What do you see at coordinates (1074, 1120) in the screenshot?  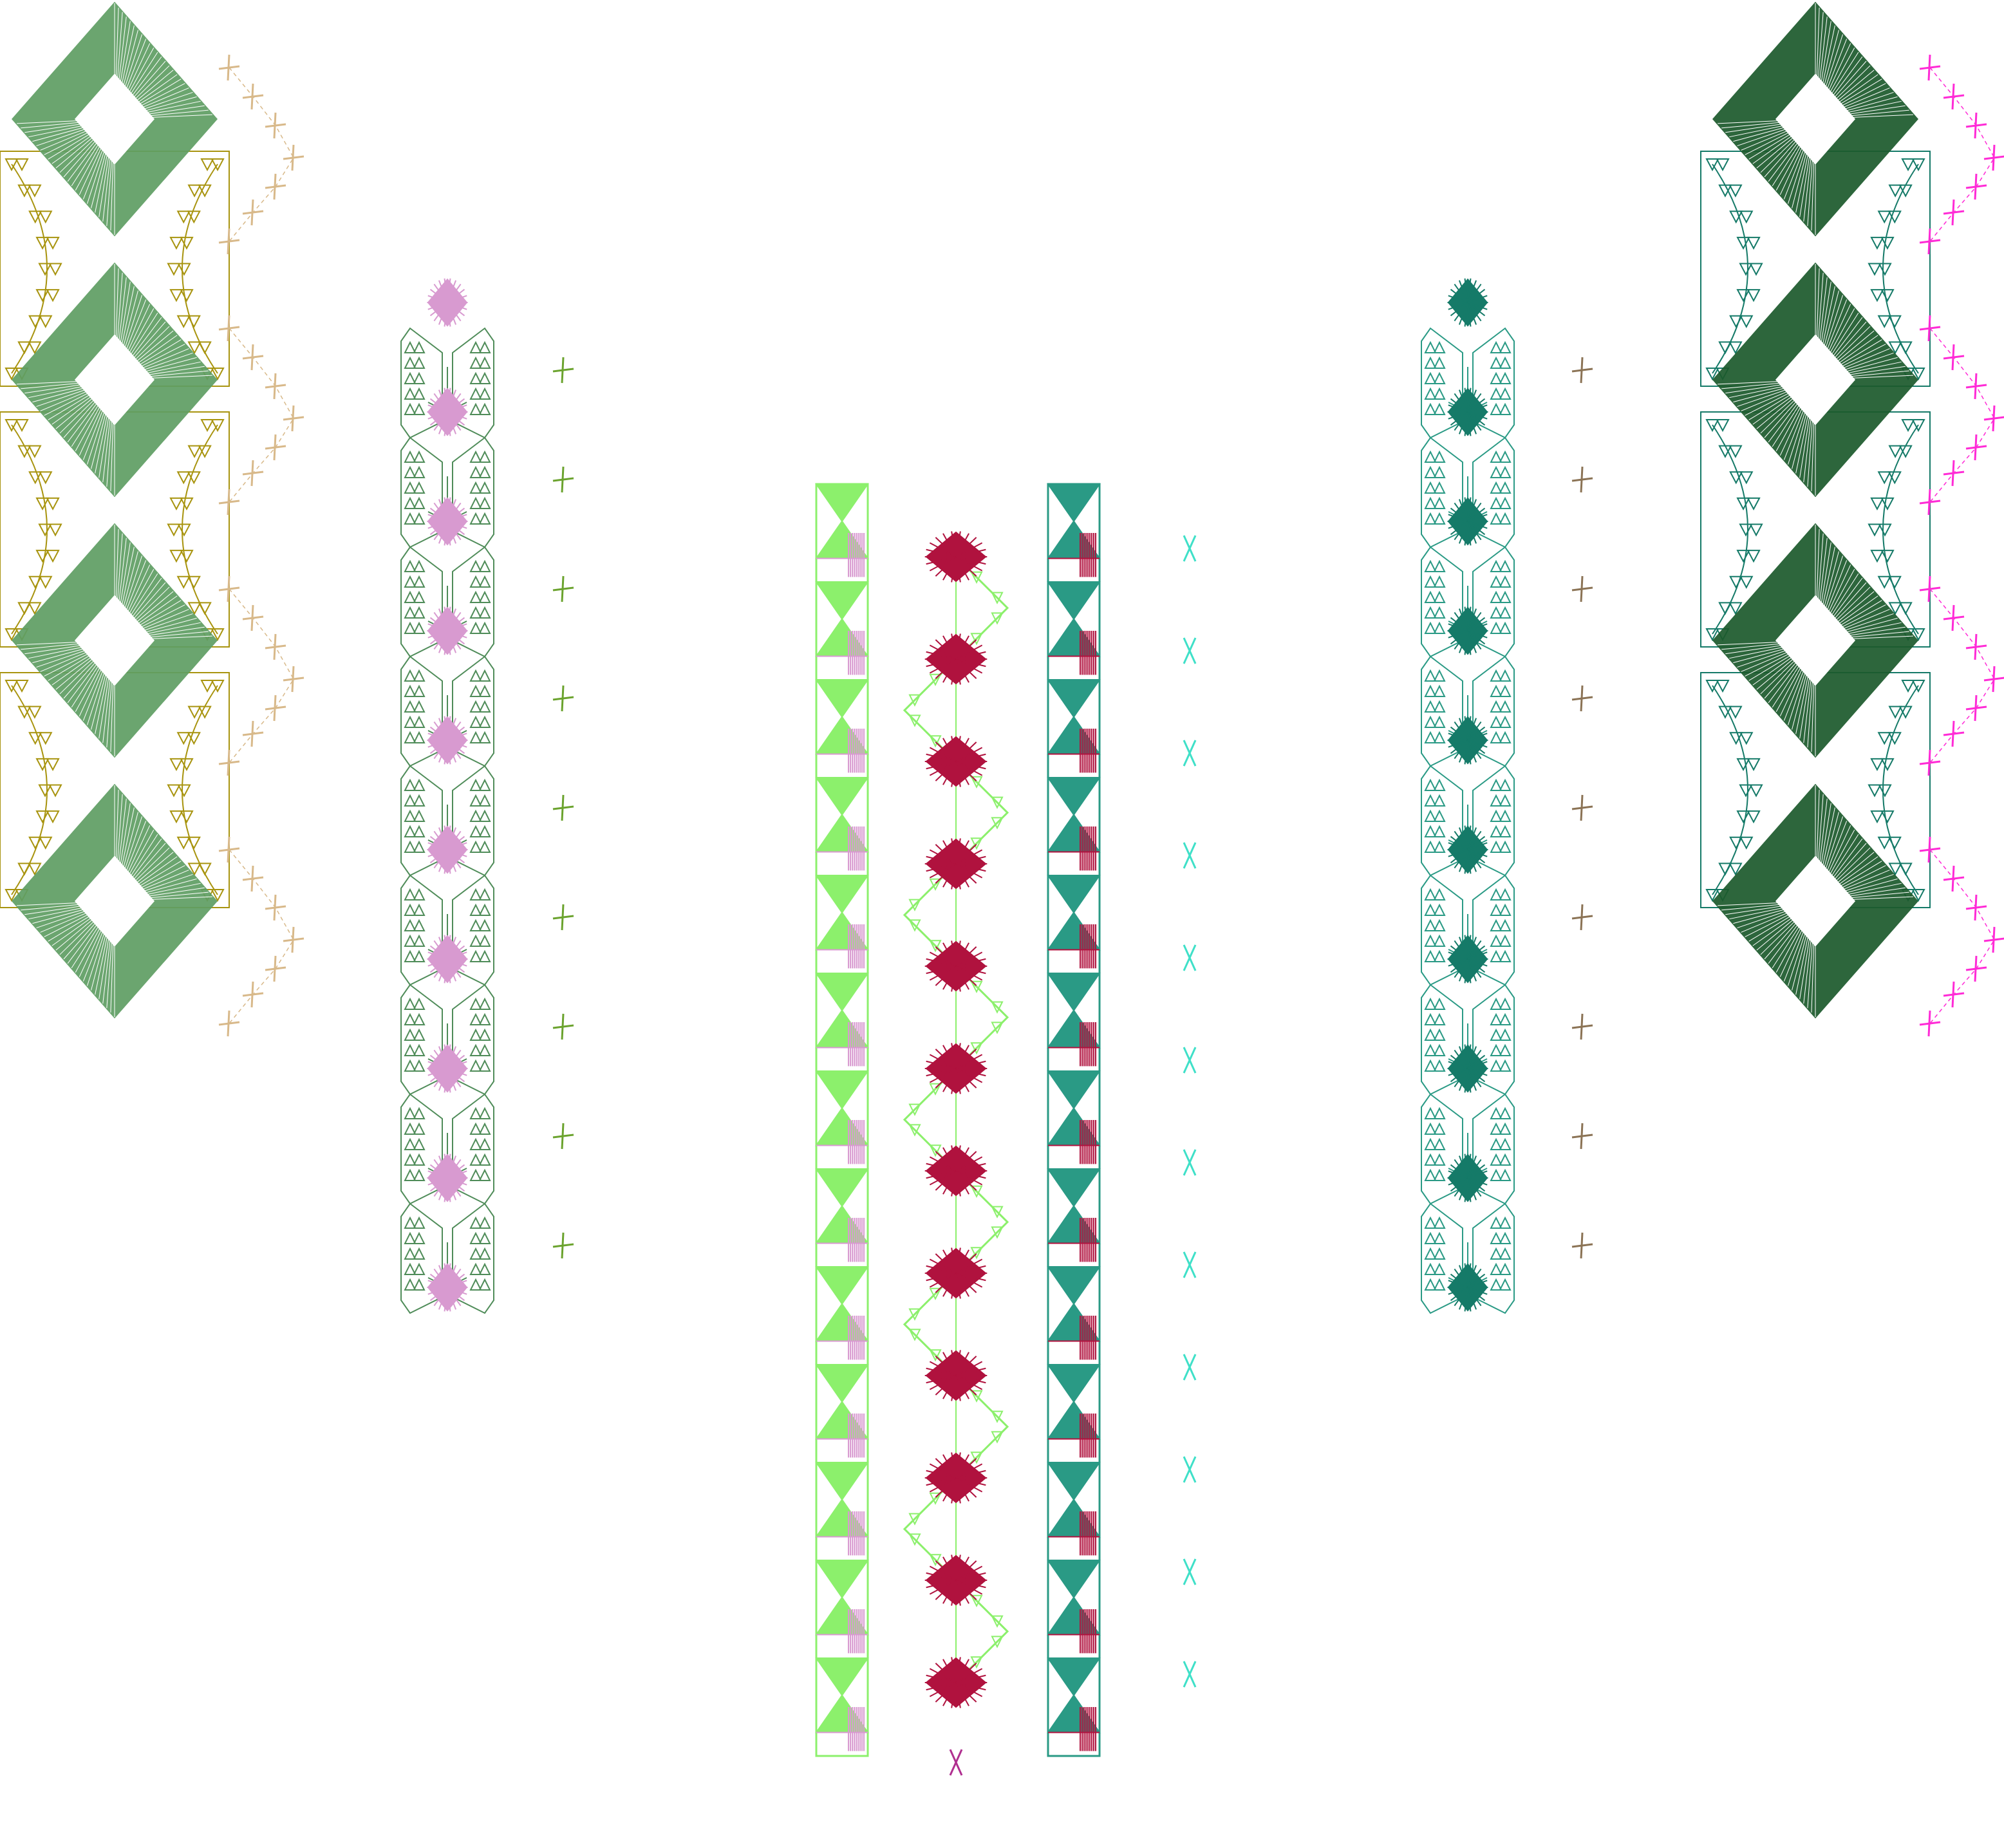 I see `center-teal-ladder` at bounding box center [1074, 1120].